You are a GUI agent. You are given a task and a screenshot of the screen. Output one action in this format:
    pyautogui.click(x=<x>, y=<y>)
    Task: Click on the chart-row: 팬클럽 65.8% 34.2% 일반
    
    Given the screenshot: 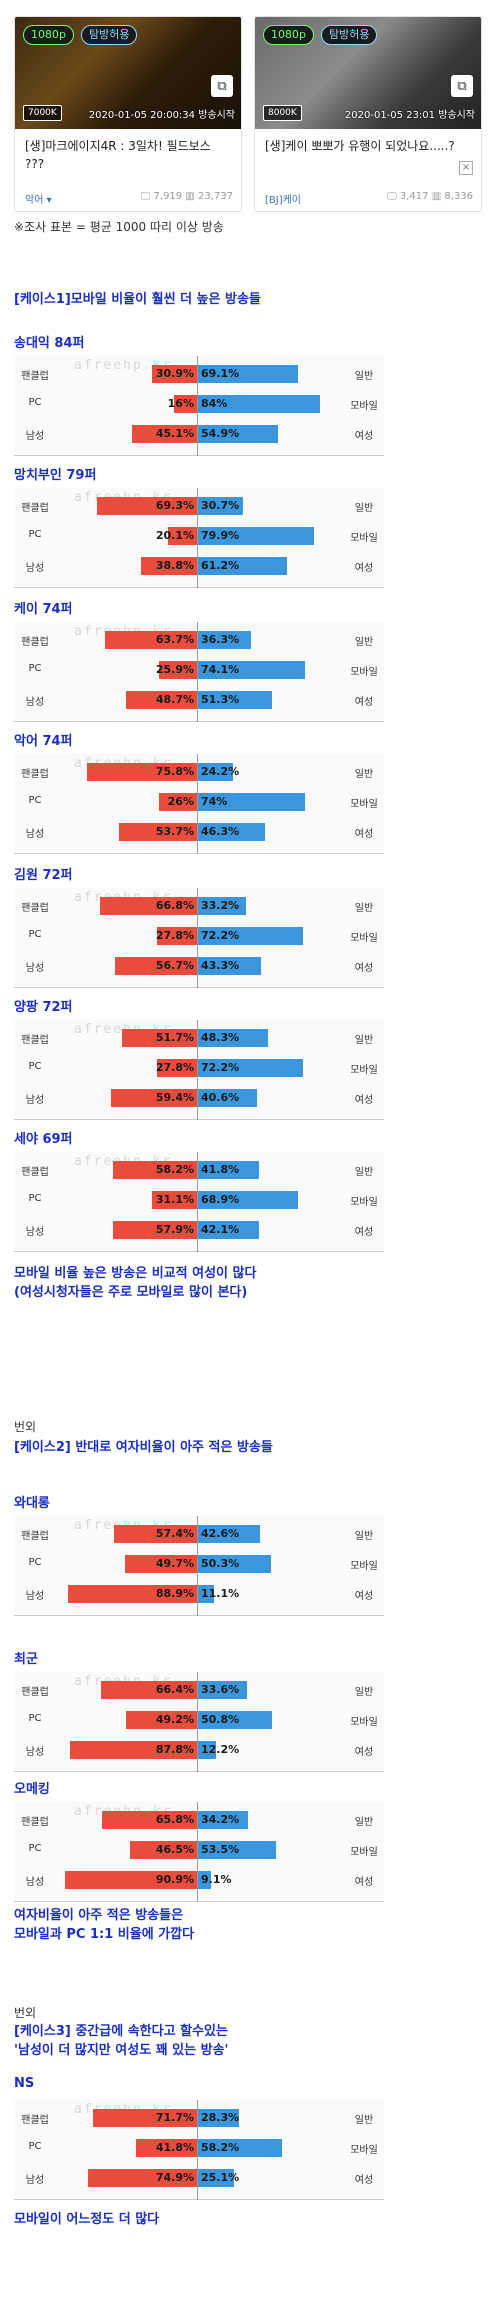 What is the action you would take?
    pyautogui.click(x=199, y=1820)
    